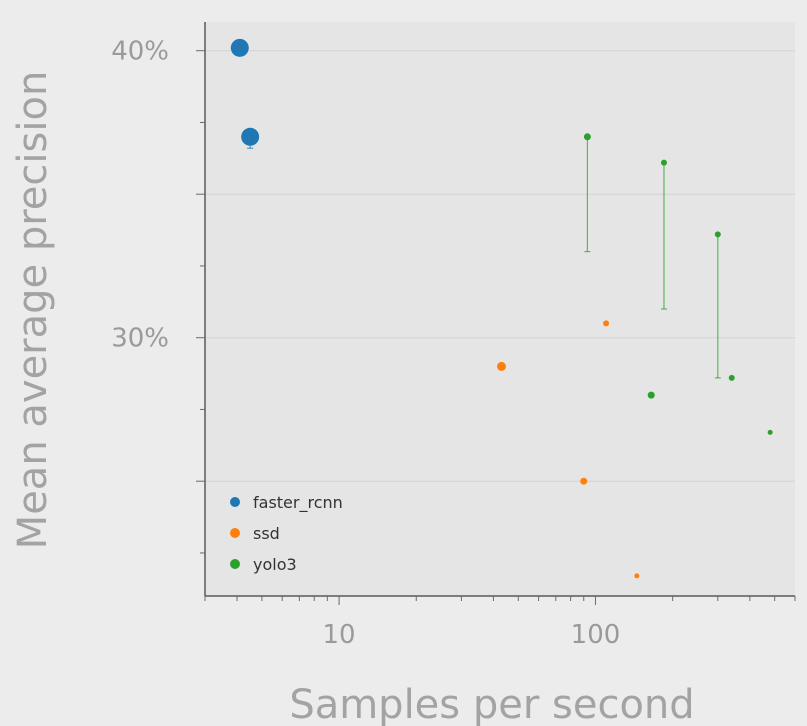 The image size is (807, 726). What do you see at coordinates (235, 533) in the screenshot?
I see `legend-marker-ssd` at bounding box center [235, 533].